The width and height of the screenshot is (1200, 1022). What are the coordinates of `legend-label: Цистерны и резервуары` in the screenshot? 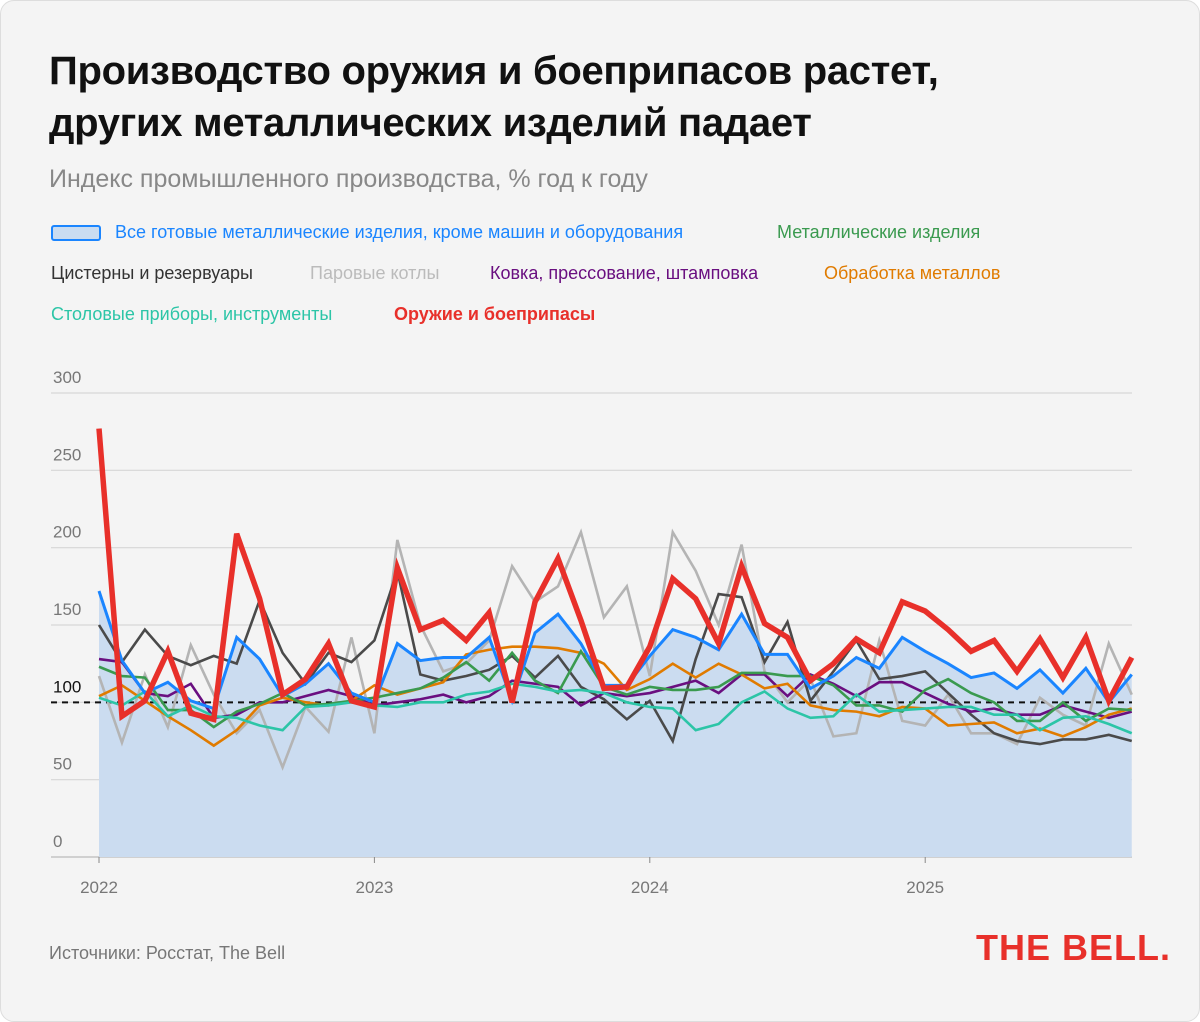 It's located at (152, 273).